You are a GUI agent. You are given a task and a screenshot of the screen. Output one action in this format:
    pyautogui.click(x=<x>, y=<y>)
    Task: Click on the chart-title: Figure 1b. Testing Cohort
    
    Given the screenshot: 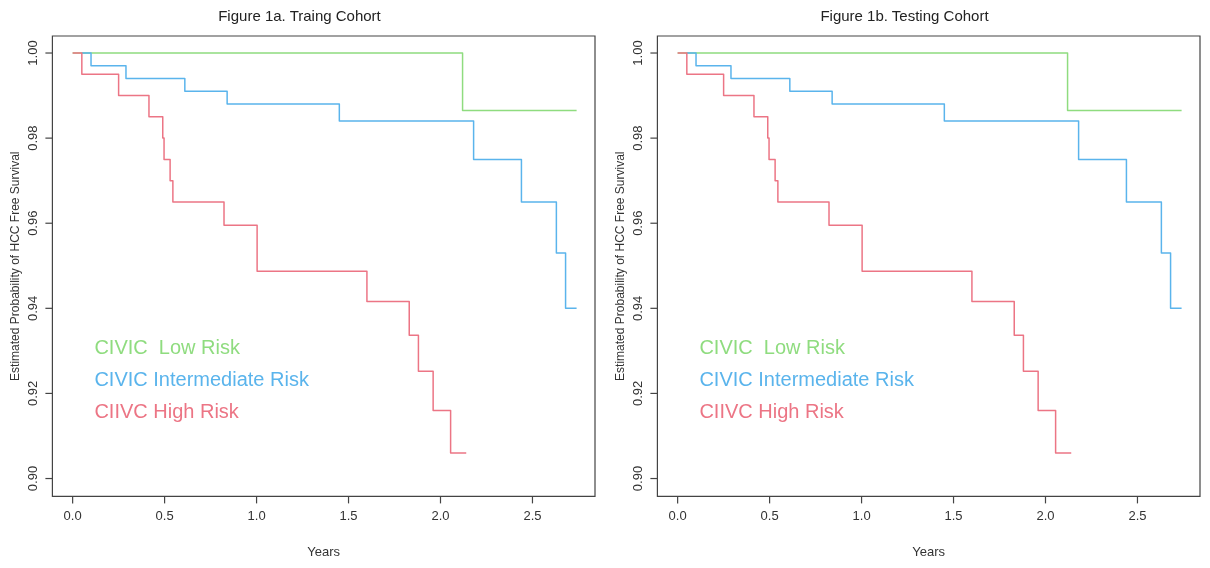 What is the action you would take?
    pyautogui.click(x=905, y=16)
    